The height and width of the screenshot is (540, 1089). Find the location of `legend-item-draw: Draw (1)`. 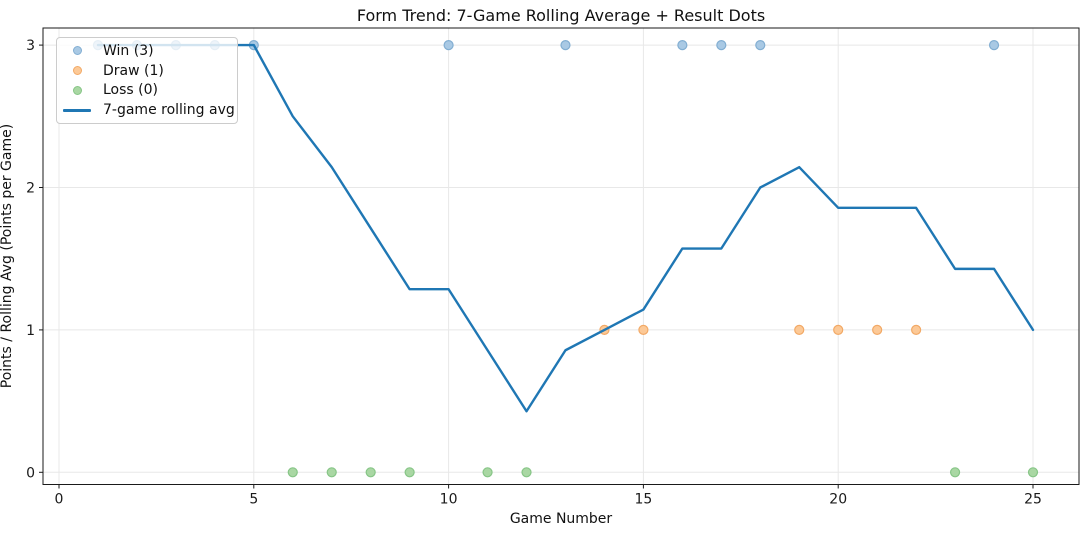

legend-item-draw: Draw (1) is located at coordinates (147, 71).